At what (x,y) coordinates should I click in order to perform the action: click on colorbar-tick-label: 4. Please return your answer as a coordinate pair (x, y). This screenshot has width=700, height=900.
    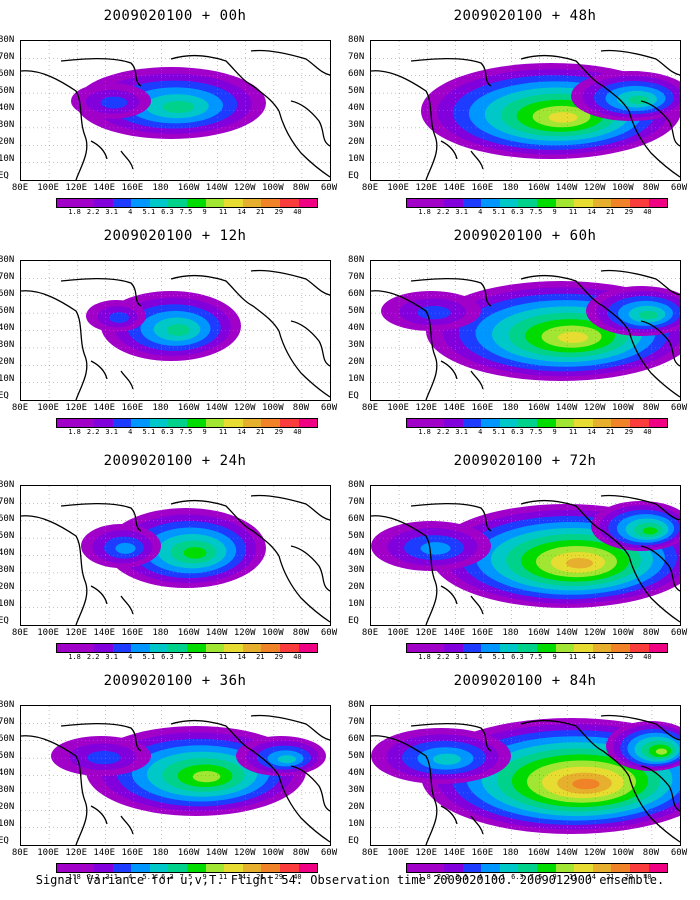
    Looking at the image, I should click on (480, 657).